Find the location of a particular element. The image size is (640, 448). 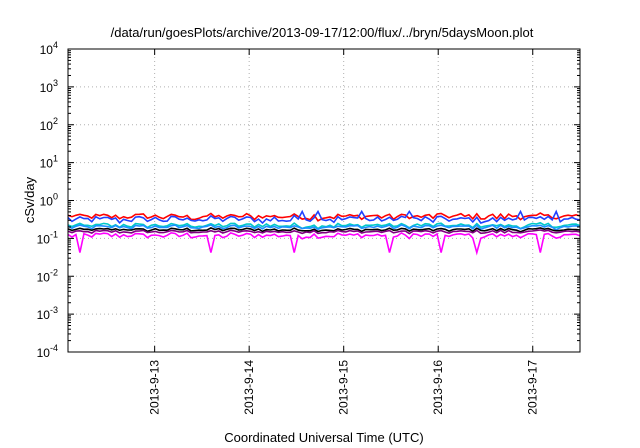

x-axis-label: Coordinated Universal Time (UTC) is located at coordinates (323, 437).